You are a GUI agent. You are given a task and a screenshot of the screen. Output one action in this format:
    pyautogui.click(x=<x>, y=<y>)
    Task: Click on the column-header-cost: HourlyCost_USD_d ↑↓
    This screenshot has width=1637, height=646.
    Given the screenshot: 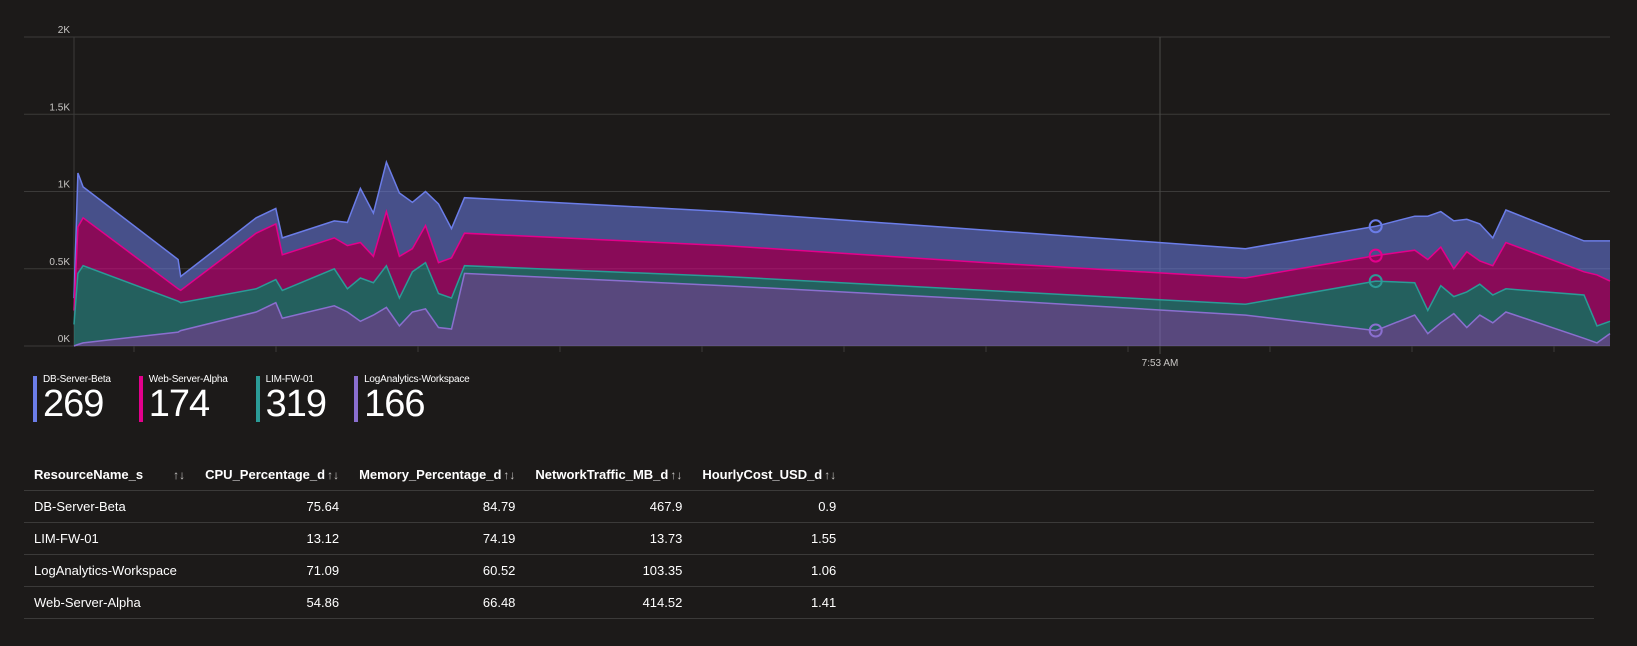 What is the action you would take?
    pyautogui.click(x=769, y=474)
    